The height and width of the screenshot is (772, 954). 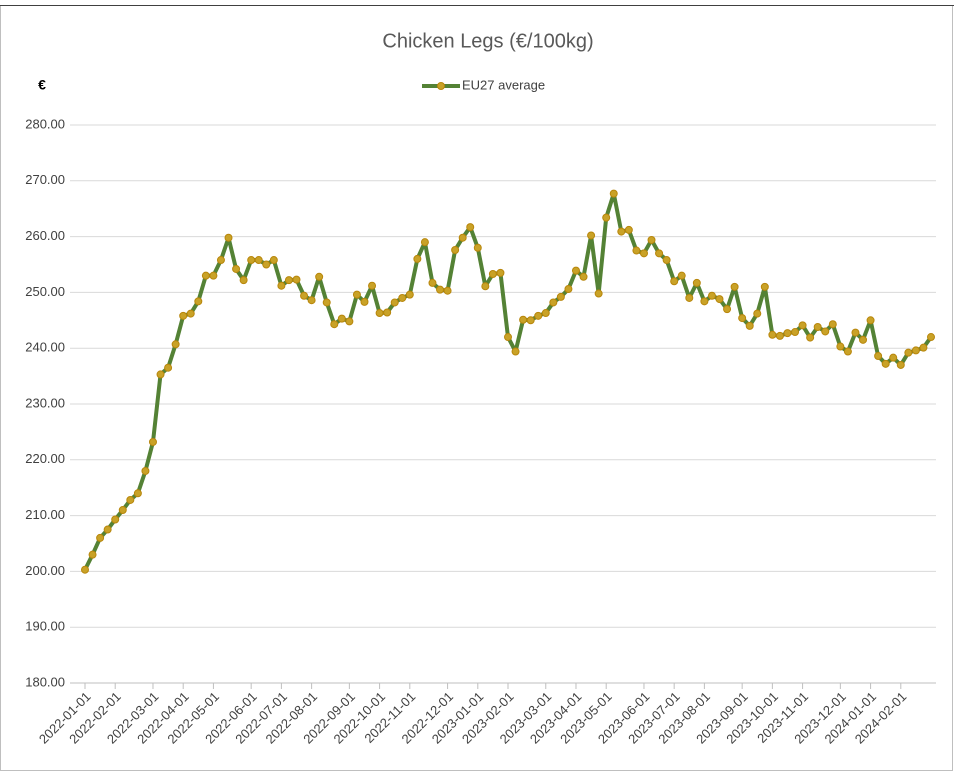 I want to click on chart-title: Chicken Legs (€/100kg), so click(x=487, y=41).